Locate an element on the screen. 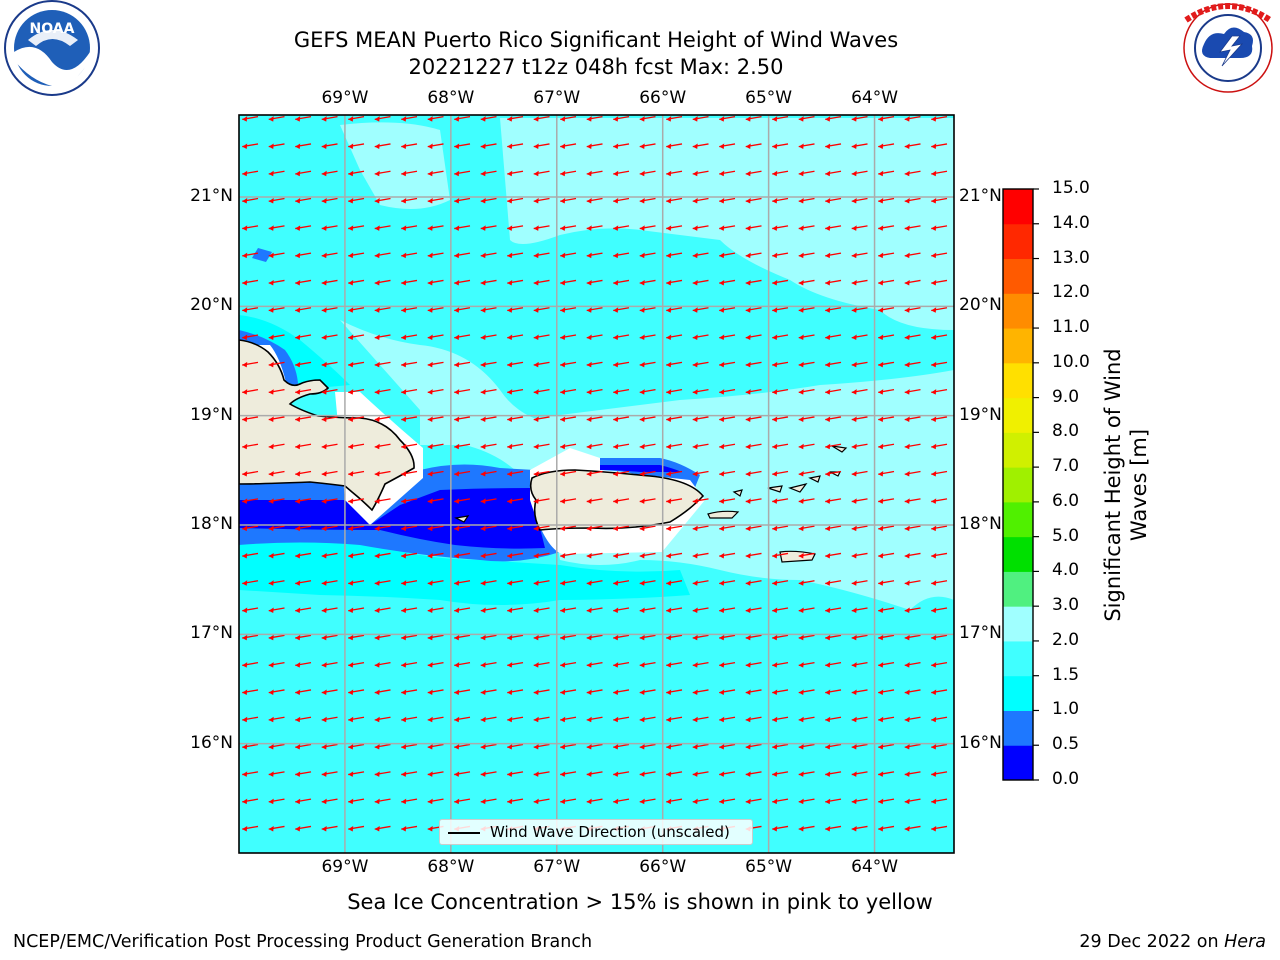 This screenshot has width=1280, height=960. colorbar is located at coordinates (1020, 484).